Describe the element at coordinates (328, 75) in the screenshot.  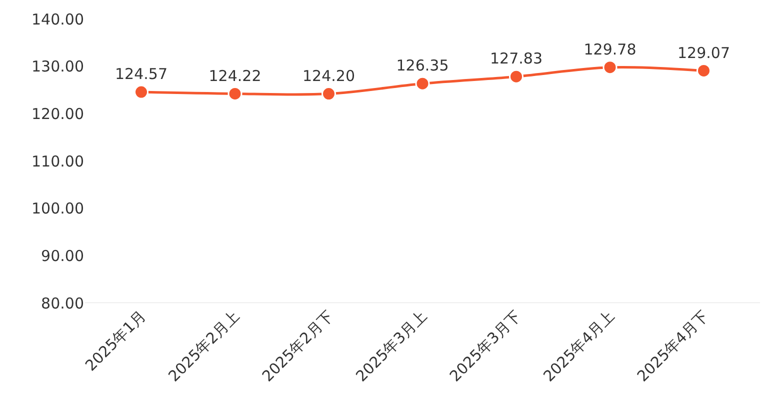
I see `data-label: 124.20` at that location.